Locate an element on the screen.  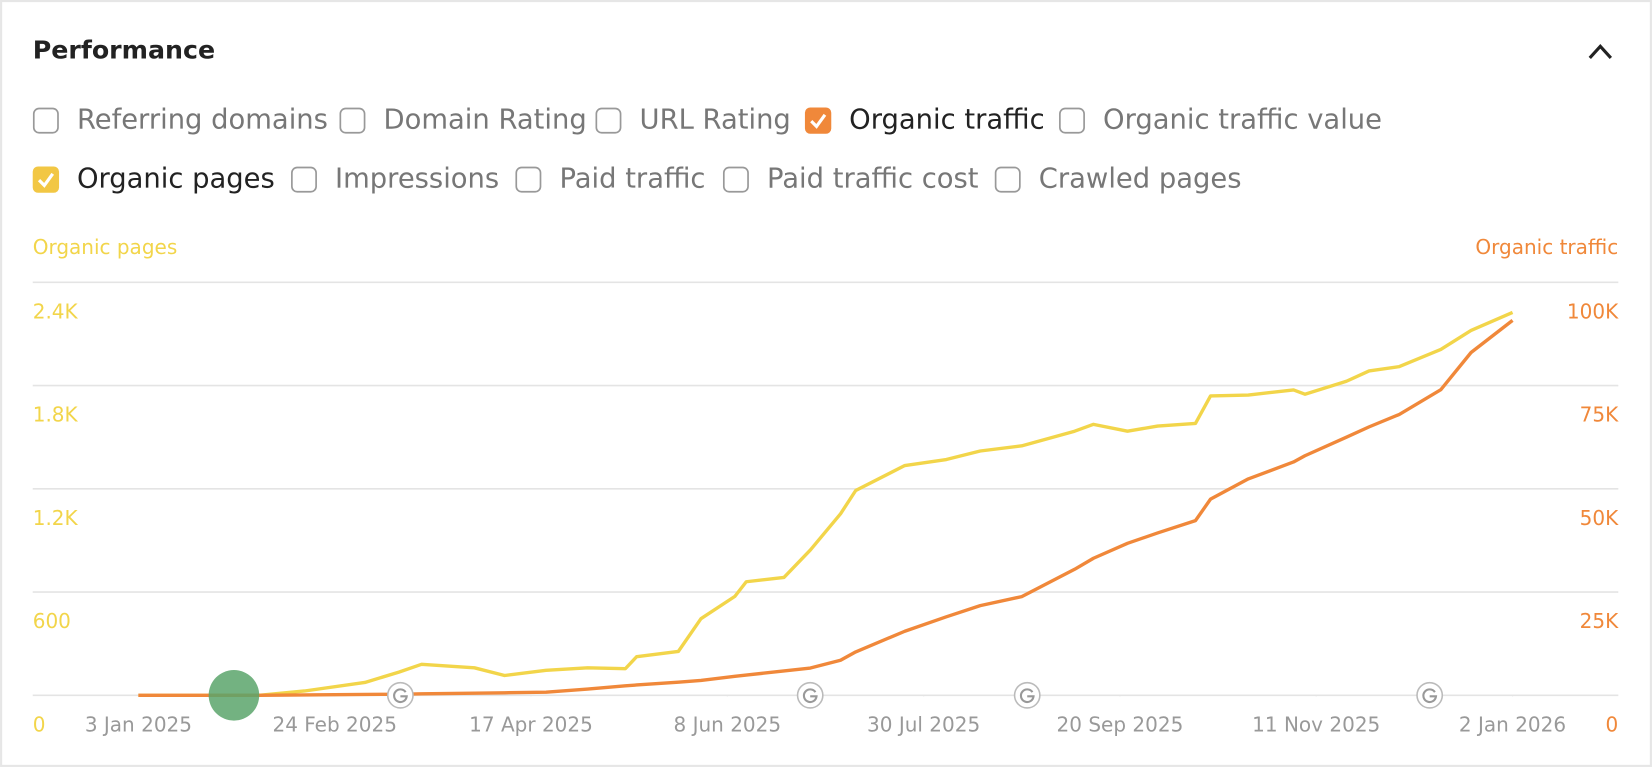
annotation-dot is located at coordinates (234, 695).